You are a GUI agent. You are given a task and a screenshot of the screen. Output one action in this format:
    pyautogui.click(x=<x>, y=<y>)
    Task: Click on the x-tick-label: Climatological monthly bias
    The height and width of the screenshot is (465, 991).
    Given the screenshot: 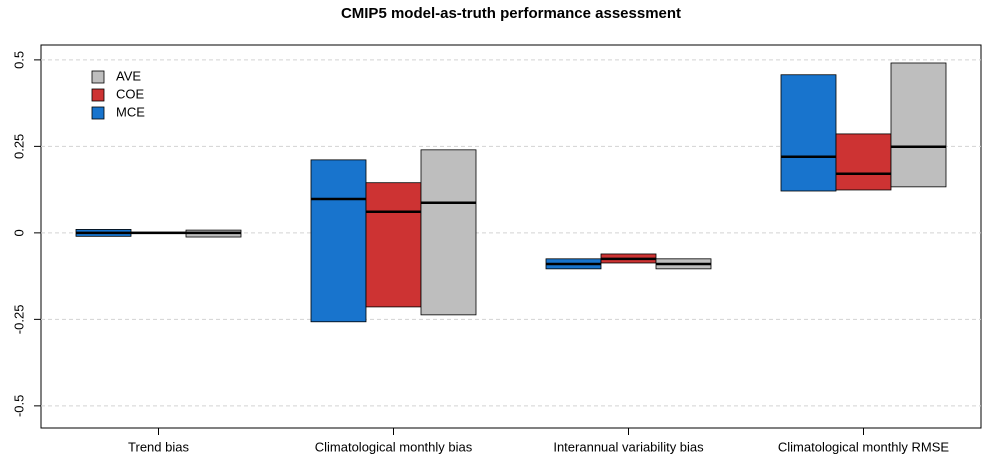 What is the action you would take?
    pyautogui.click(x=394, y=446)
    